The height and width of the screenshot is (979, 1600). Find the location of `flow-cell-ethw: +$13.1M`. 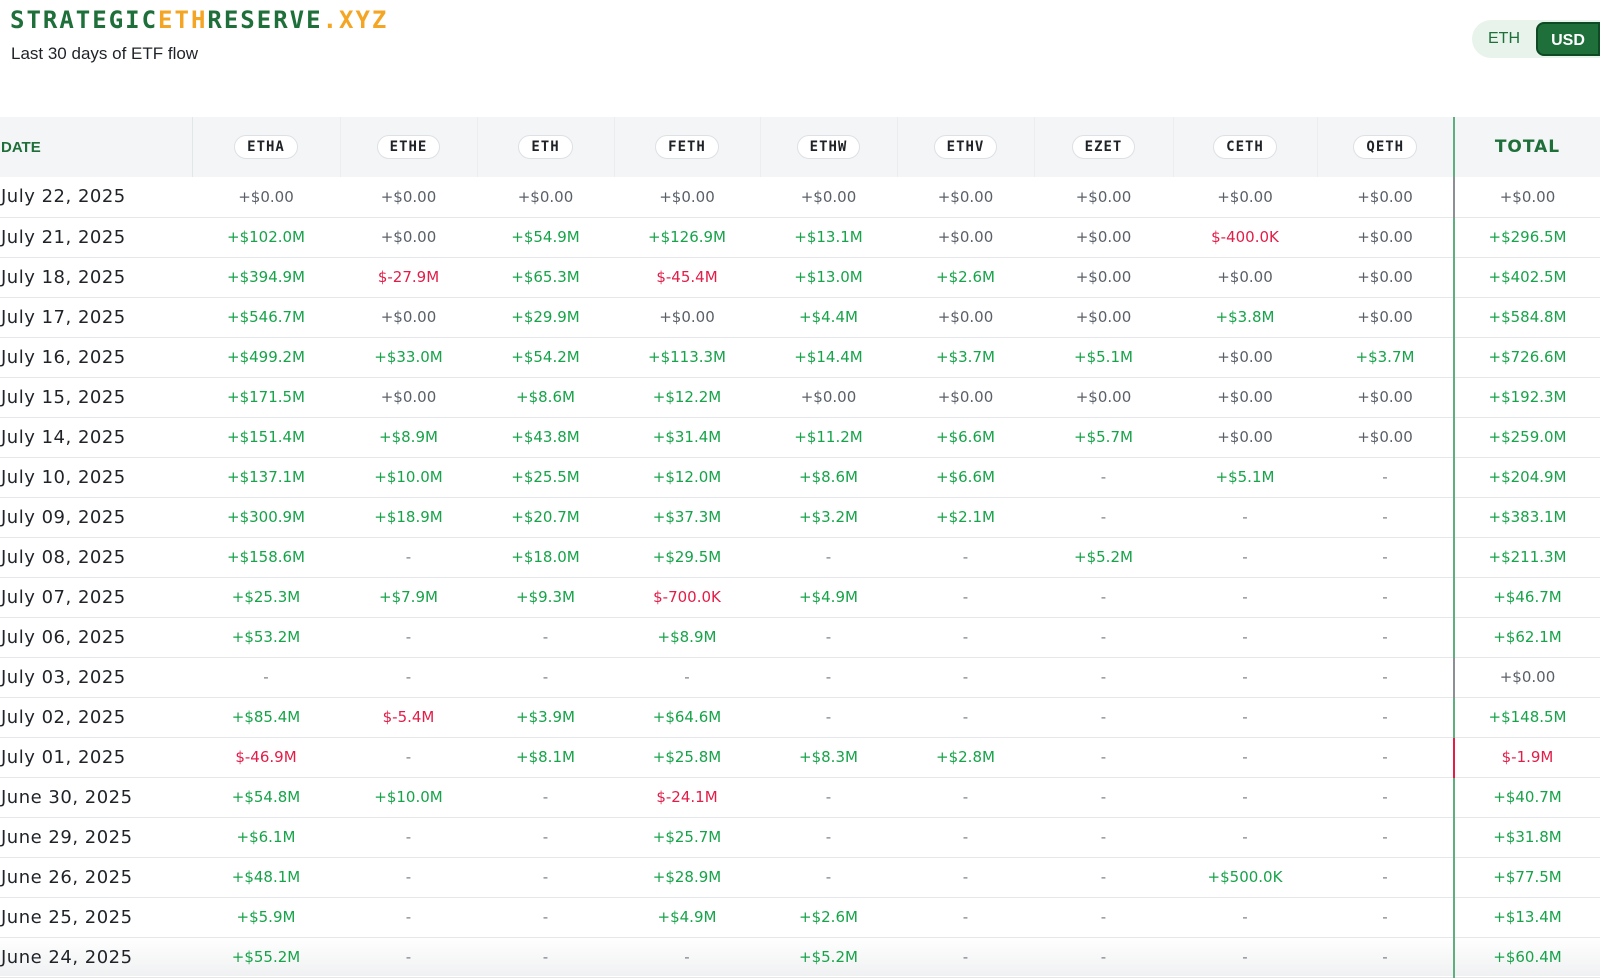

flow-cell-ethw: +$13.1M is located at coordinates (828, 237).